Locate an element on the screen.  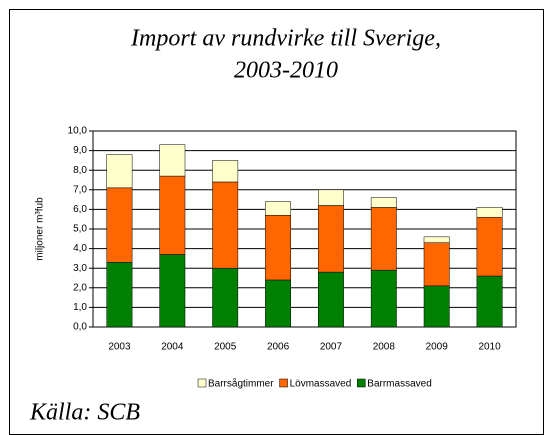
y-tick-label: 0,0 is located at coordinates (80, 327).